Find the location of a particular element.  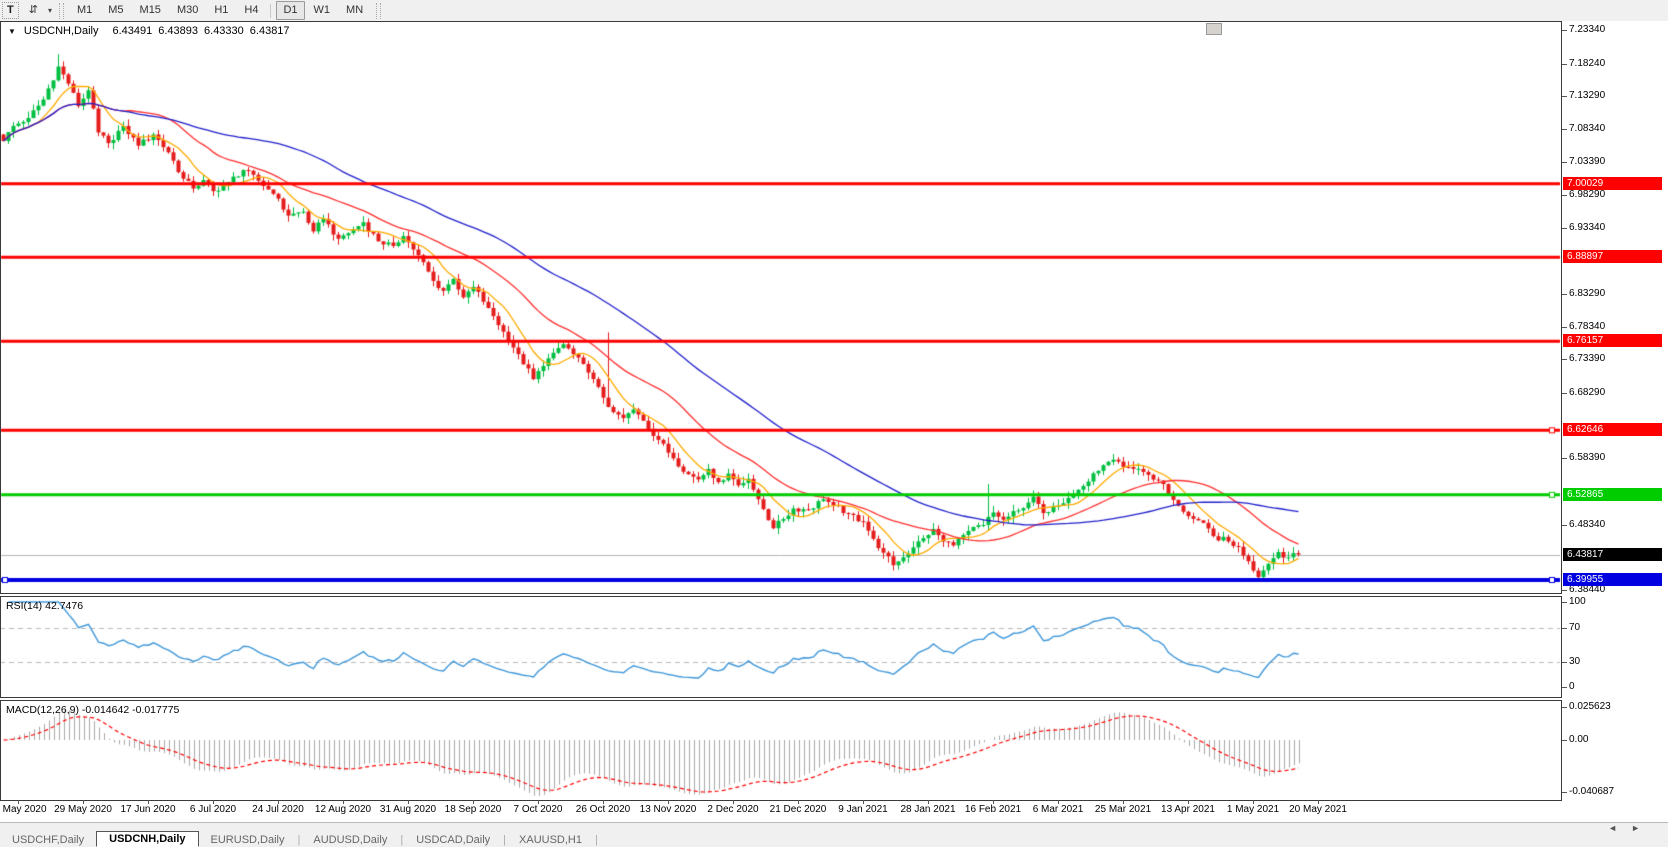

price-tag-6.43817: 6.43817 is located at coordinates (1612, 554).